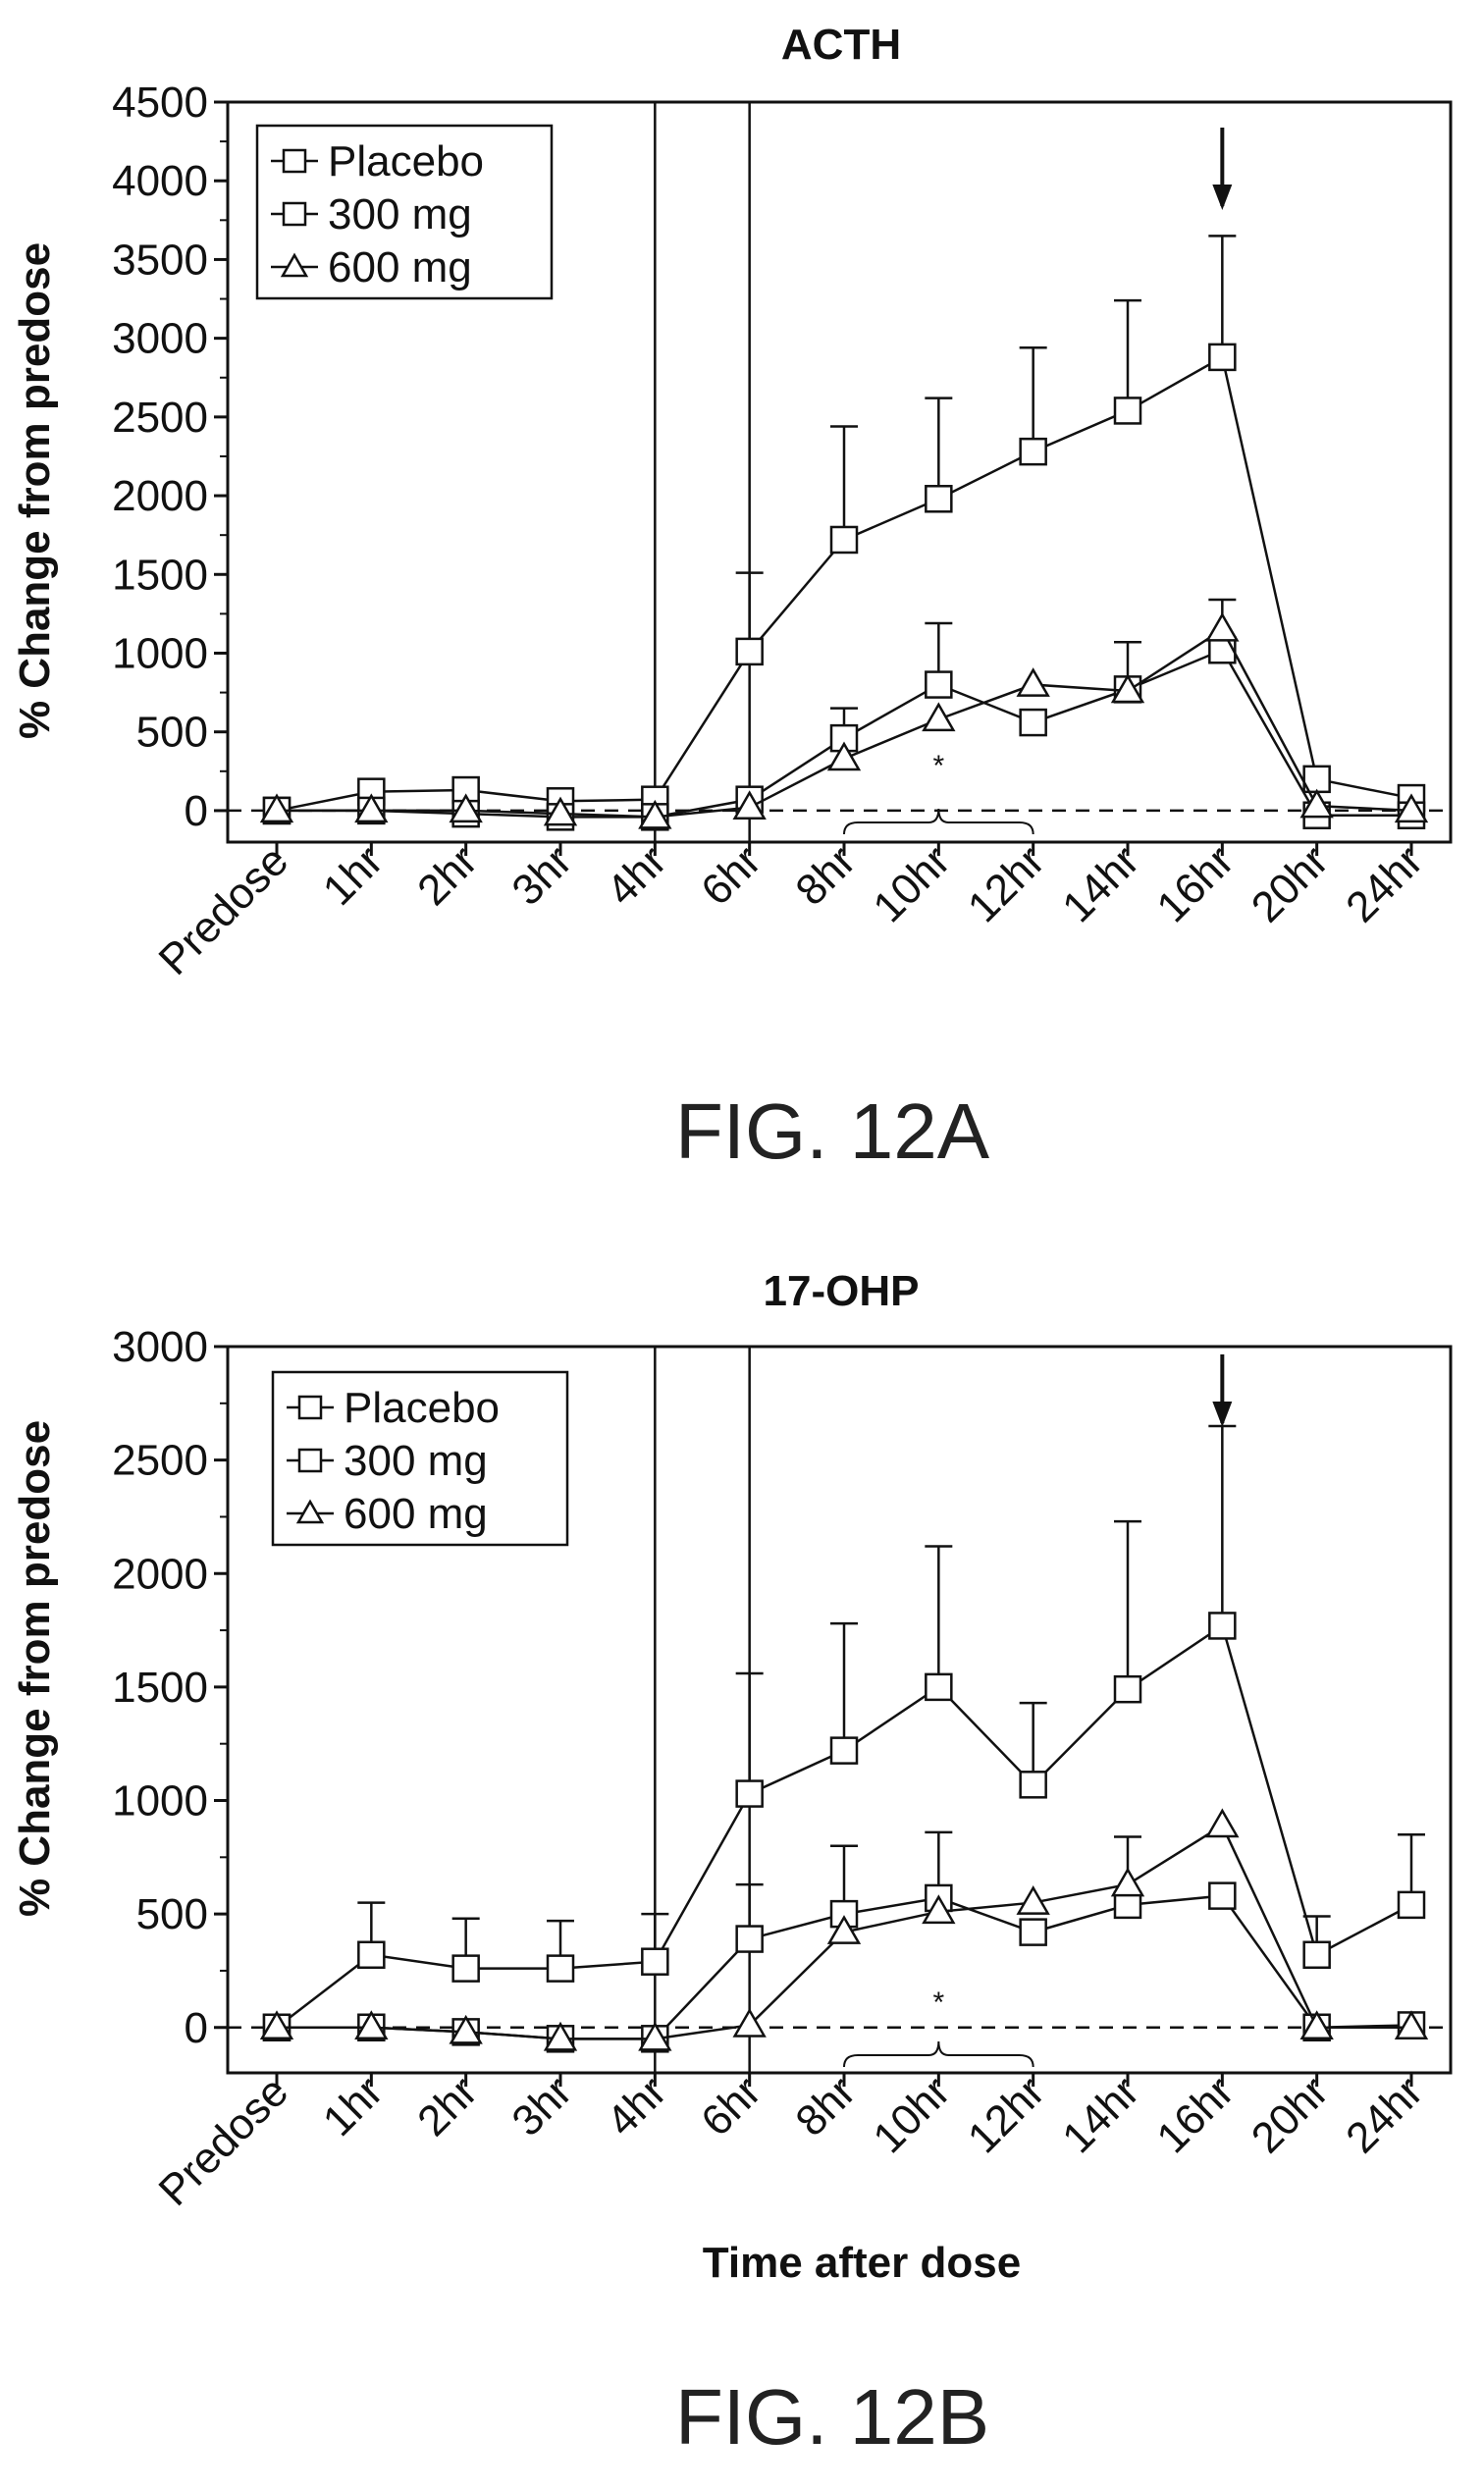 The image size is (1484, 2489). What do you see at coordinates (35, 490) in the screenshot?
I see `chart-a-ylabel: % Change from predose` at bounding box center [35, 490].